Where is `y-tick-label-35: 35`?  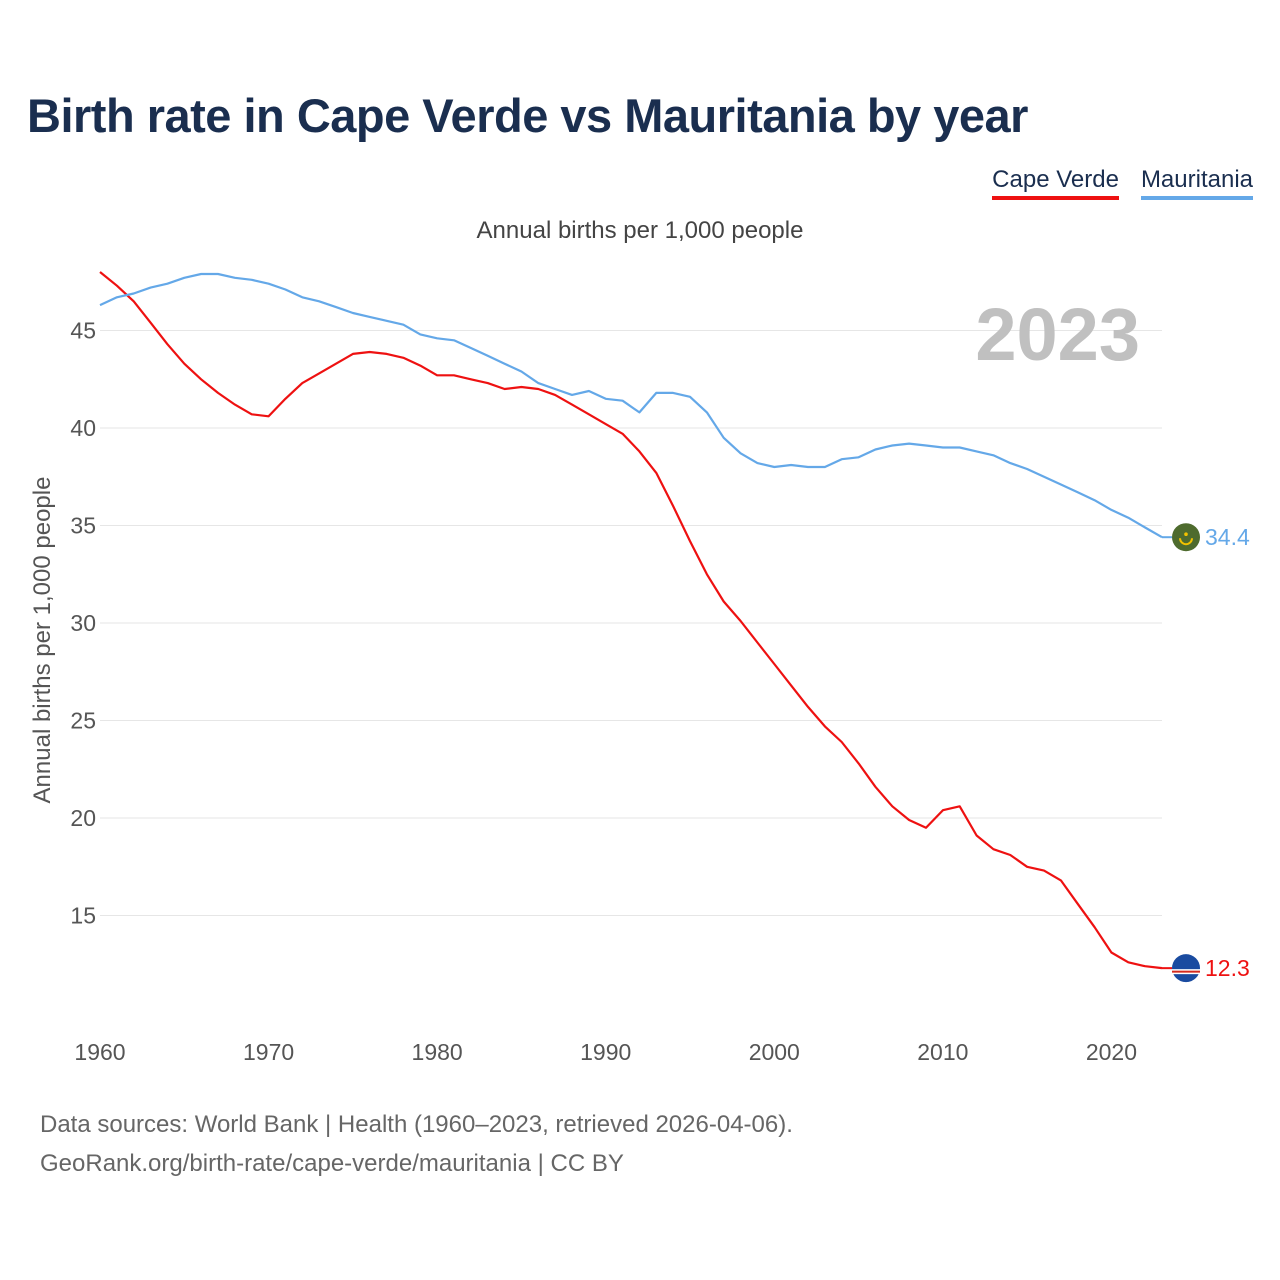
y-tick-label-35: 35 is located at coordinates (83, 526).